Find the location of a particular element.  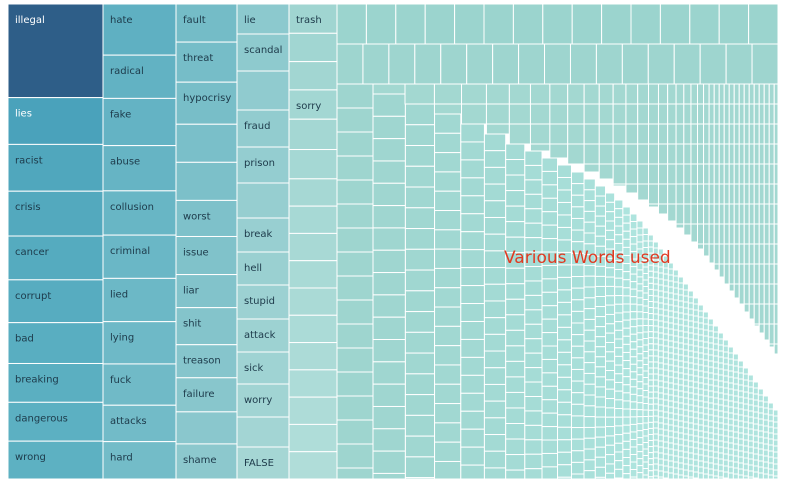

word-tile-treason is located at coordinates (206, 361).